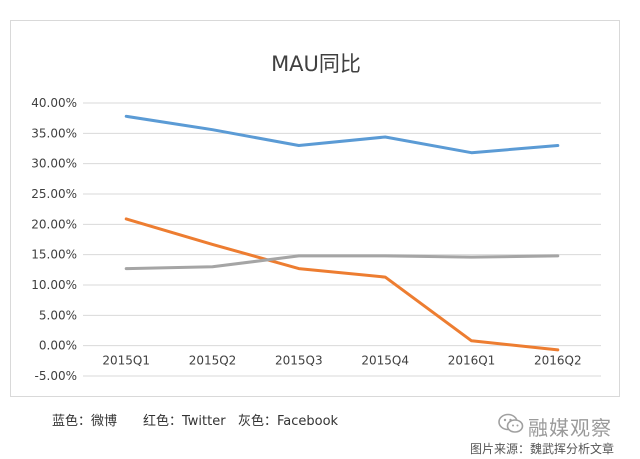 The image size is (640, 459). I want to click on watermark-source: 图片来源：魏武挥分析文章, so click(542, 449).